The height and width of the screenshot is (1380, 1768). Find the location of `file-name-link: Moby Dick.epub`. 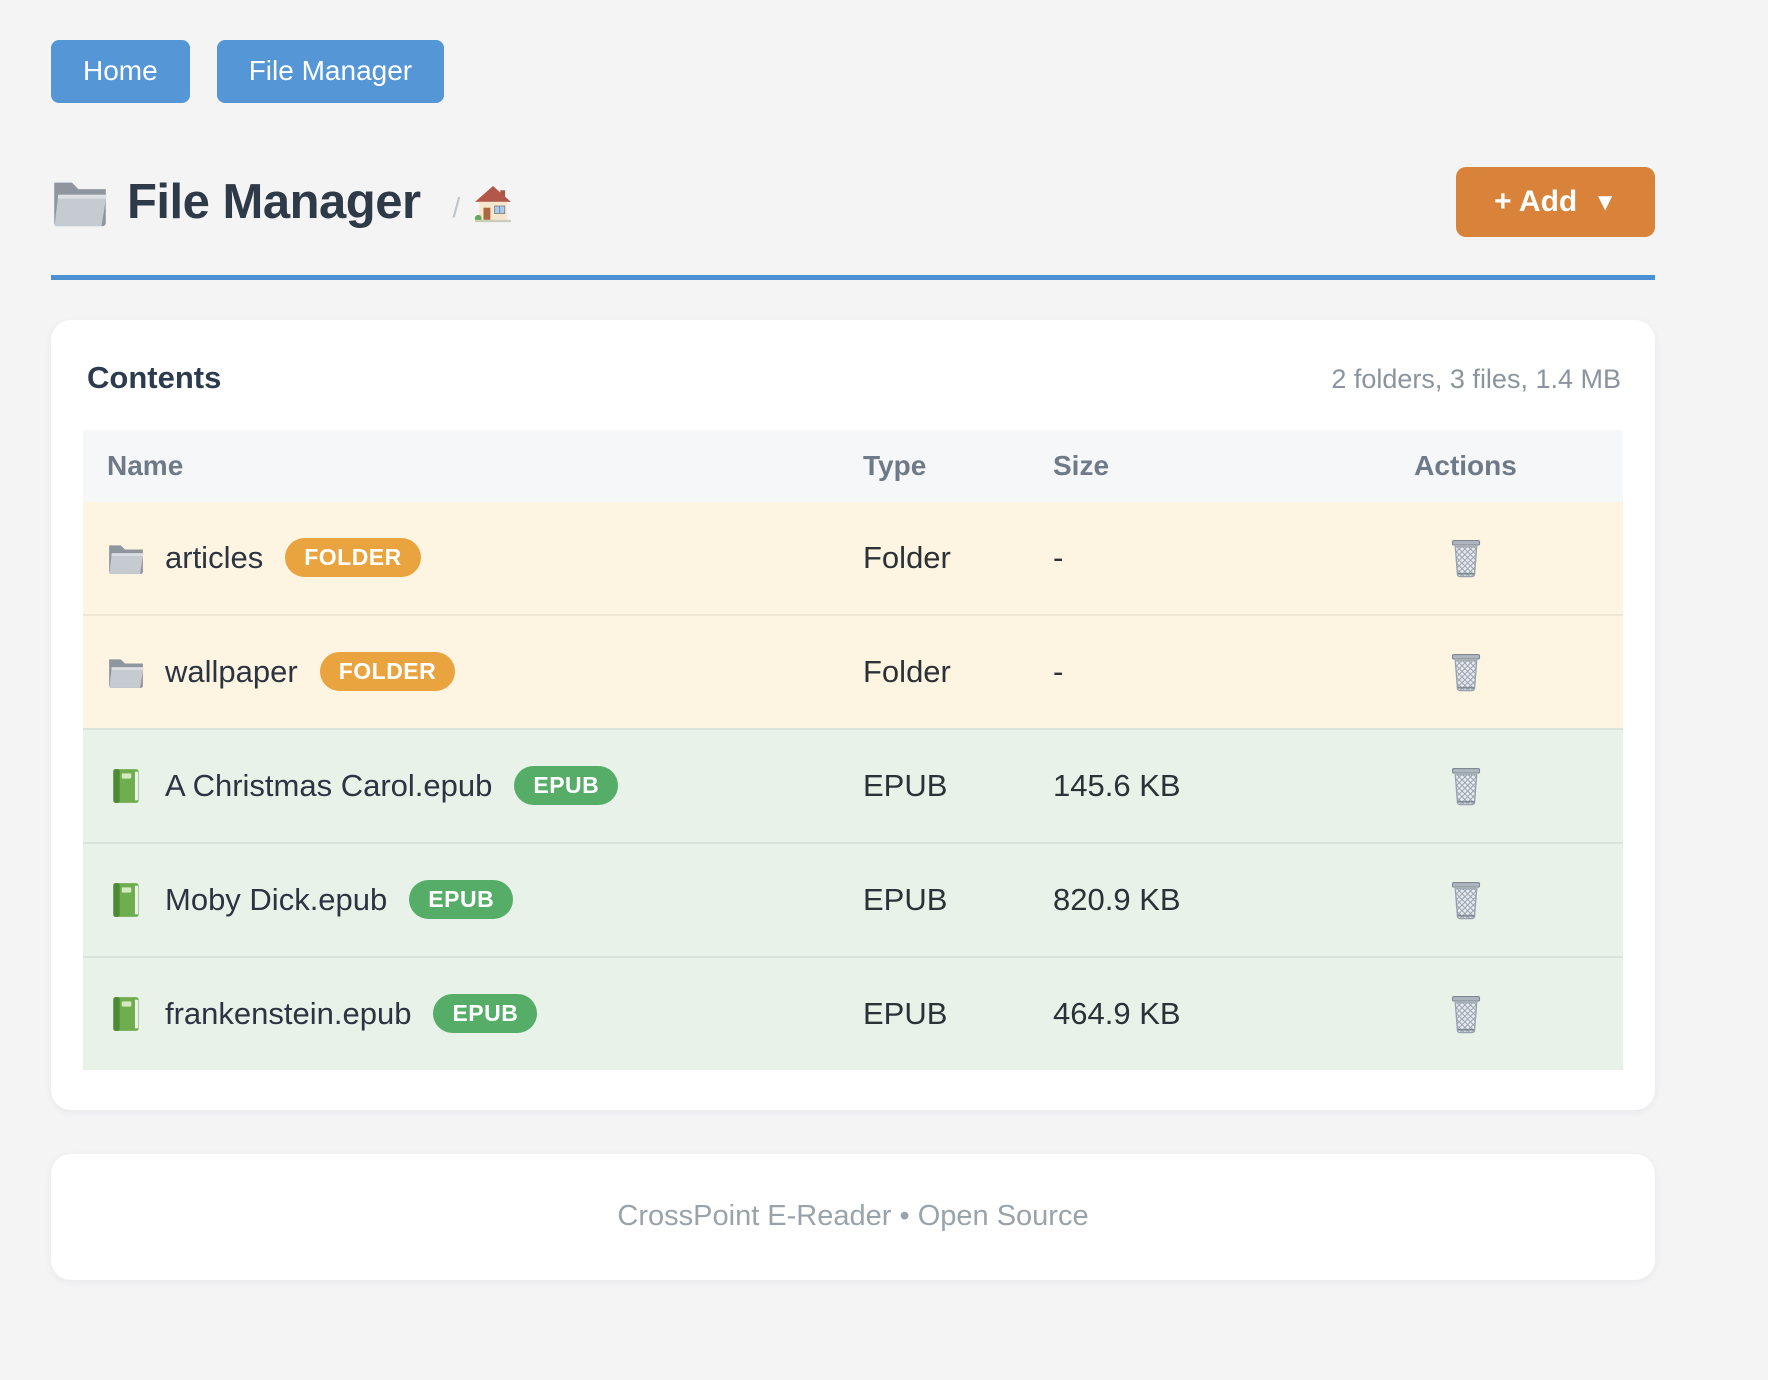

file-name-link: Moby Dick.epub is located at coordinates (276, 899).